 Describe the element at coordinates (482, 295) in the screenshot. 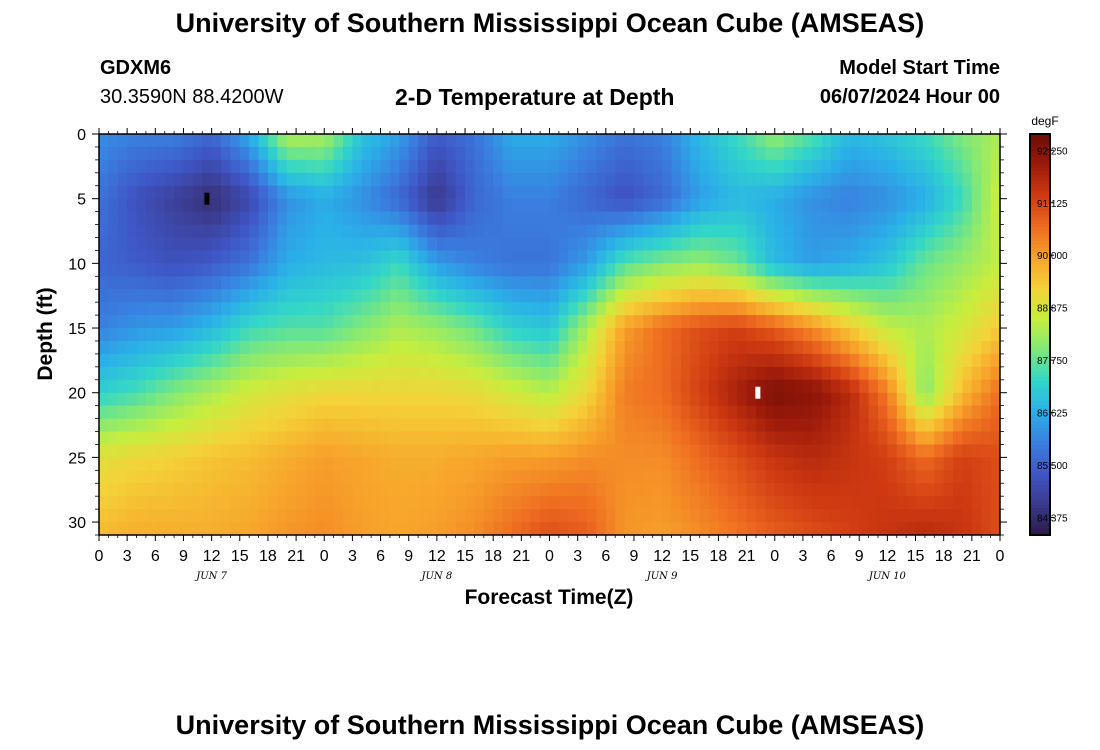

I see `markers` at that location.